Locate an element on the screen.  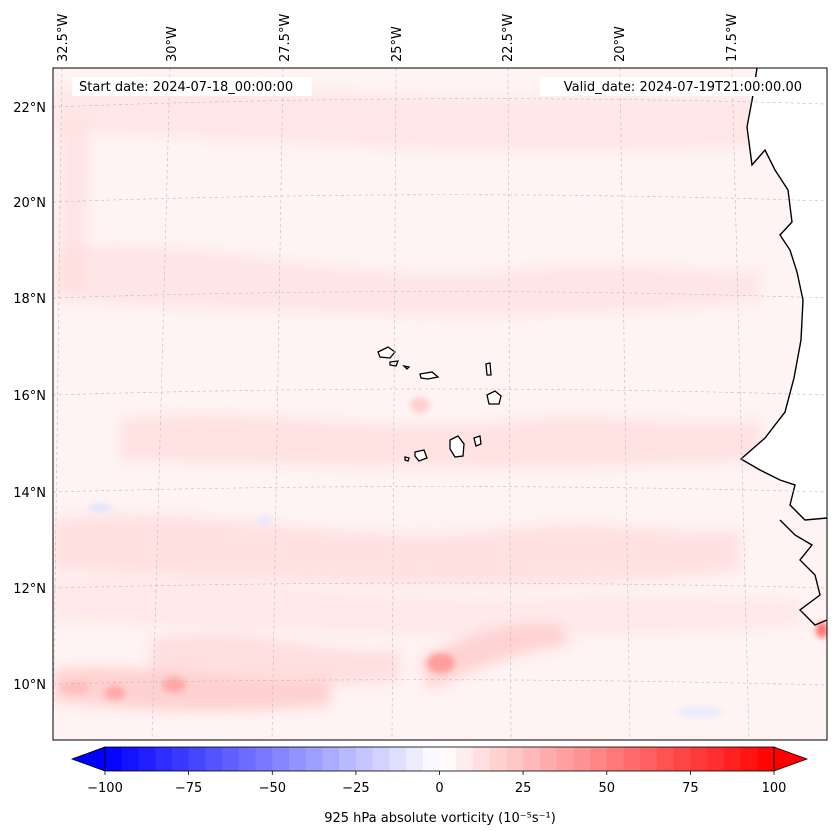
lat-label: 16°N is located at coordinates (29, 396).